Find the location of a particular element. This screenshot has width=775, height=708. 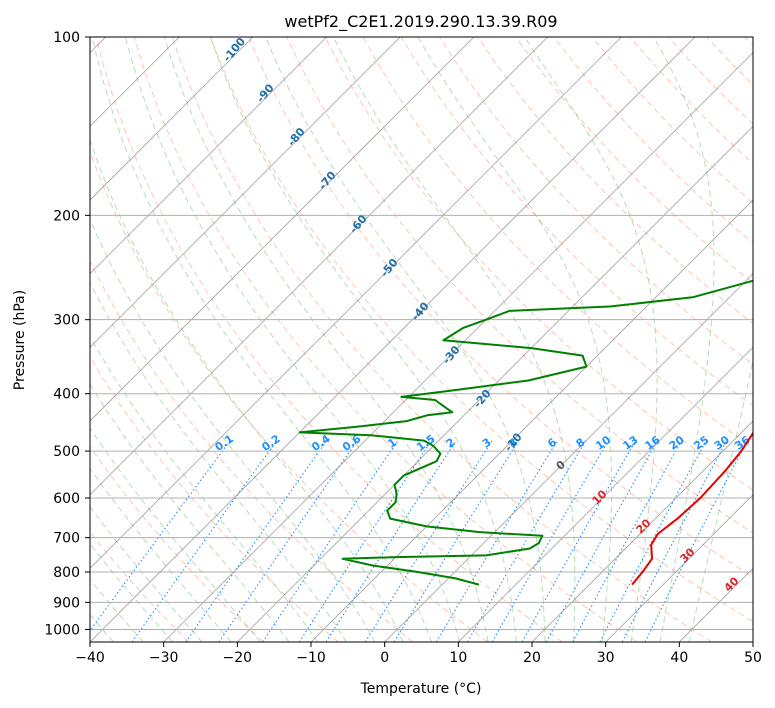

x-tick-label: 0 is located at coordinates (384, 658).